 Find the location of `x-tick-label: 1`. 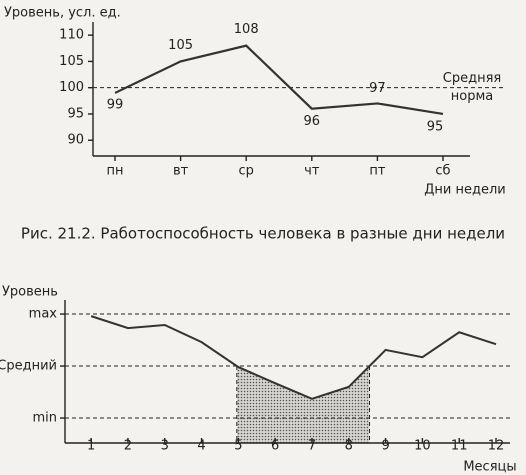

x-tick-label: 1 is located at coordinates (91, 446).